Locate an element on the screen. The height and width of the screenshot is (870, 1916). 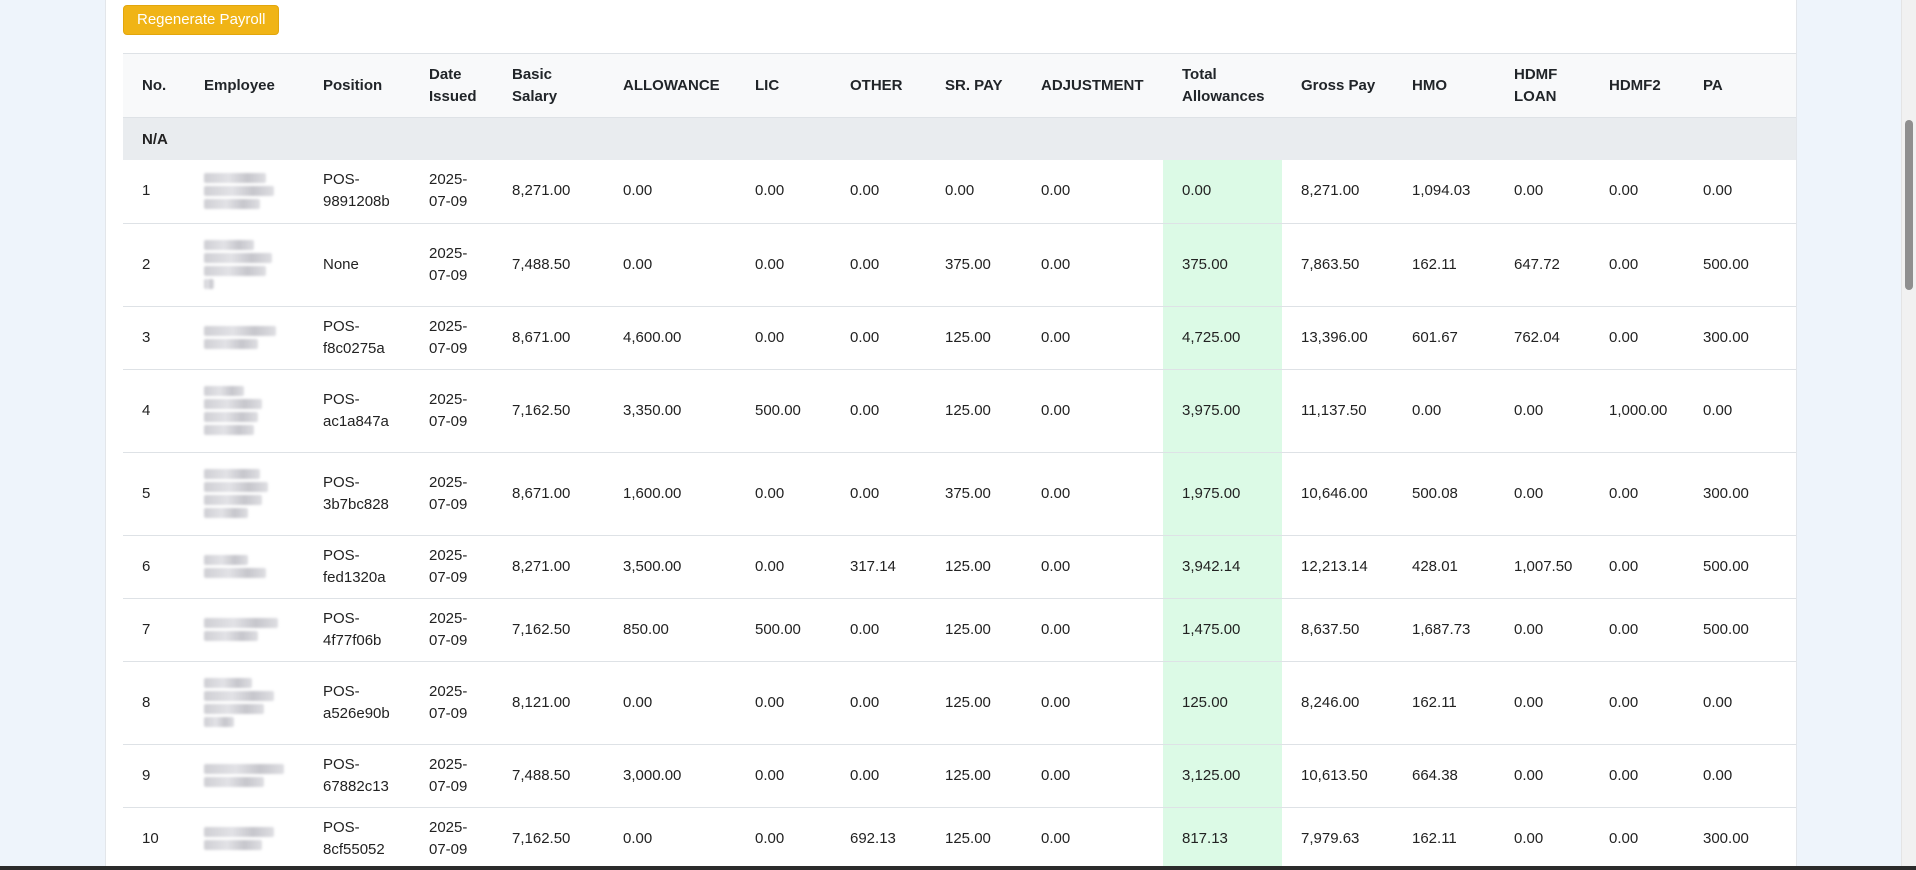
cell-hmo: 500.08 is located at coordinates (1444, 494).